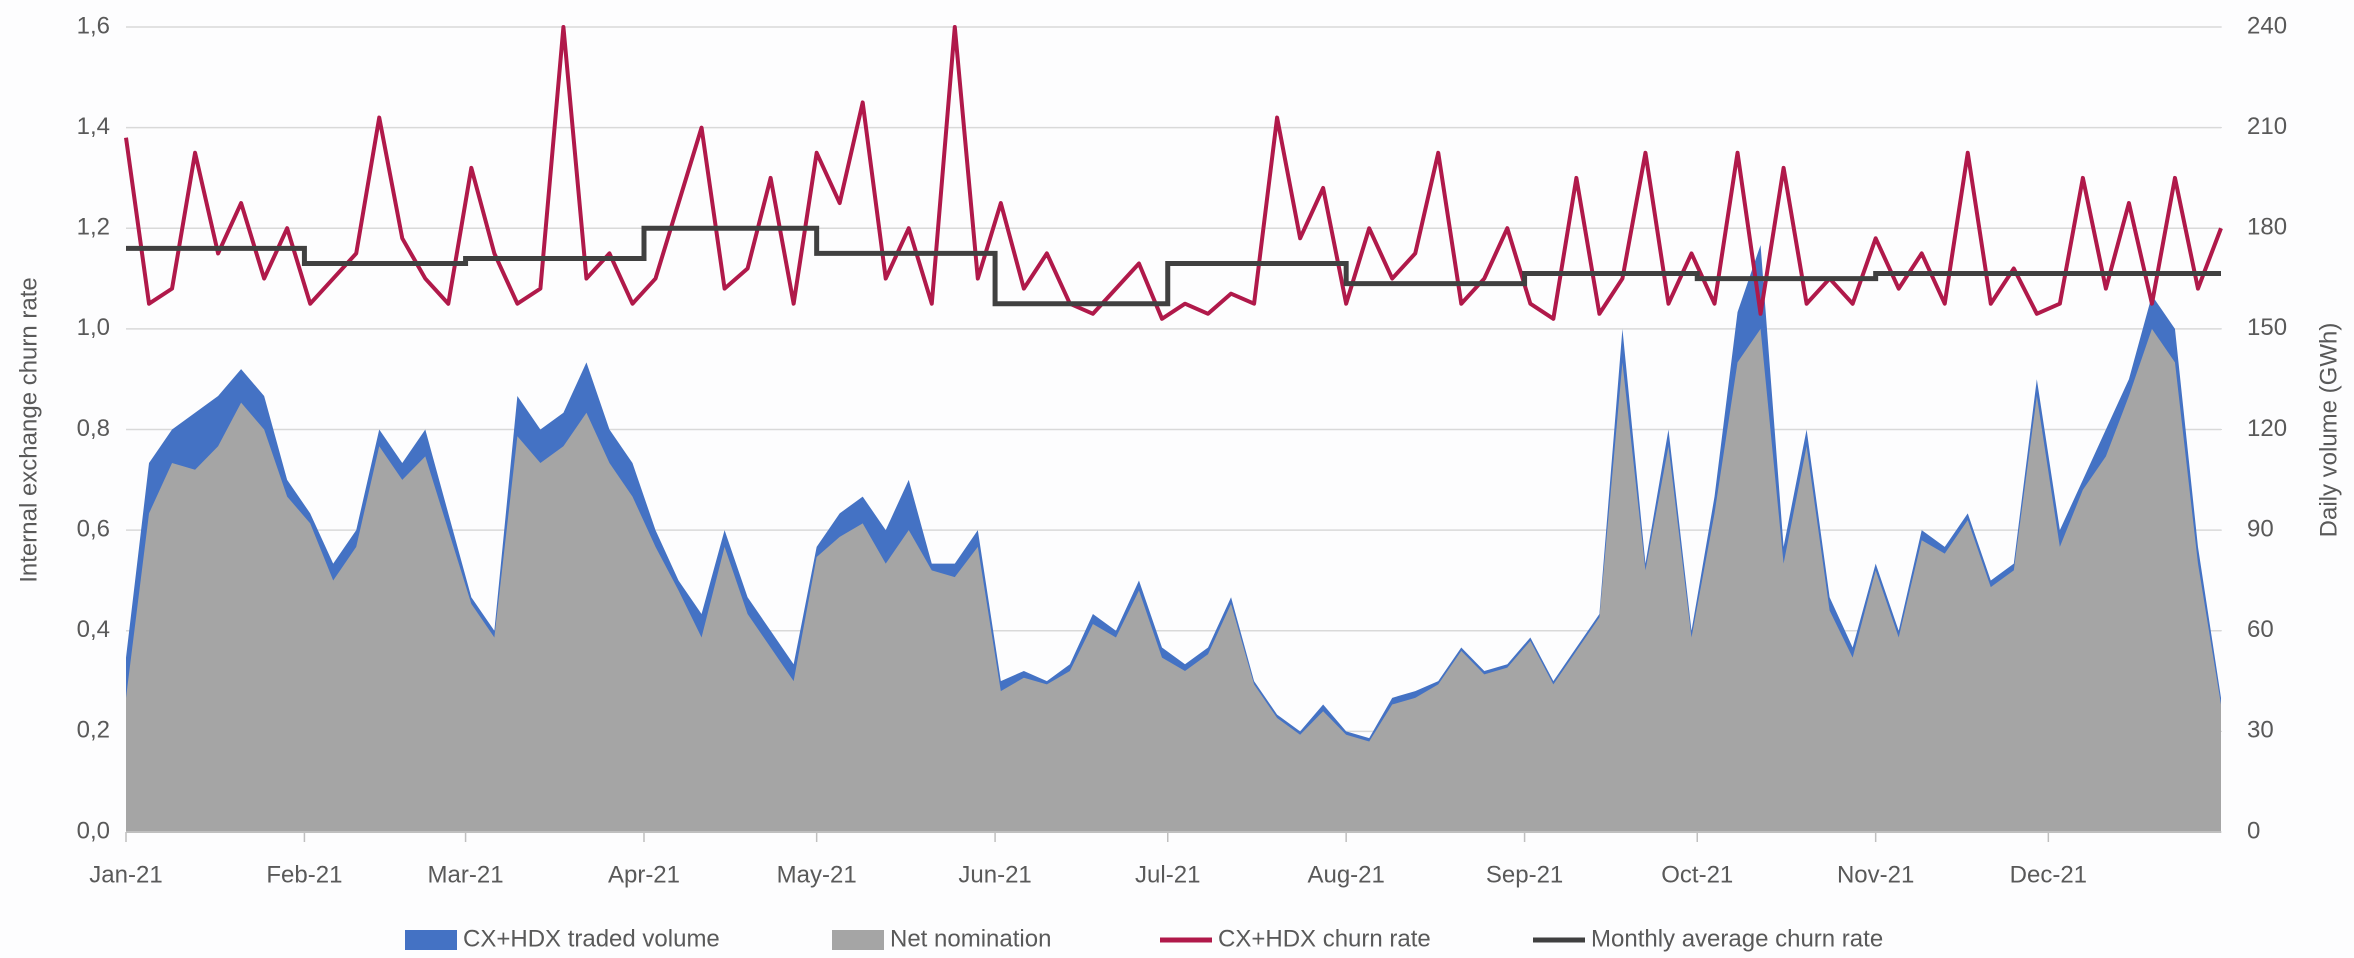  What do you see at coordinates (2267, 428) in the screenshot?
I see `y2-tick-label: 120` at bounding box center [2267, 428].